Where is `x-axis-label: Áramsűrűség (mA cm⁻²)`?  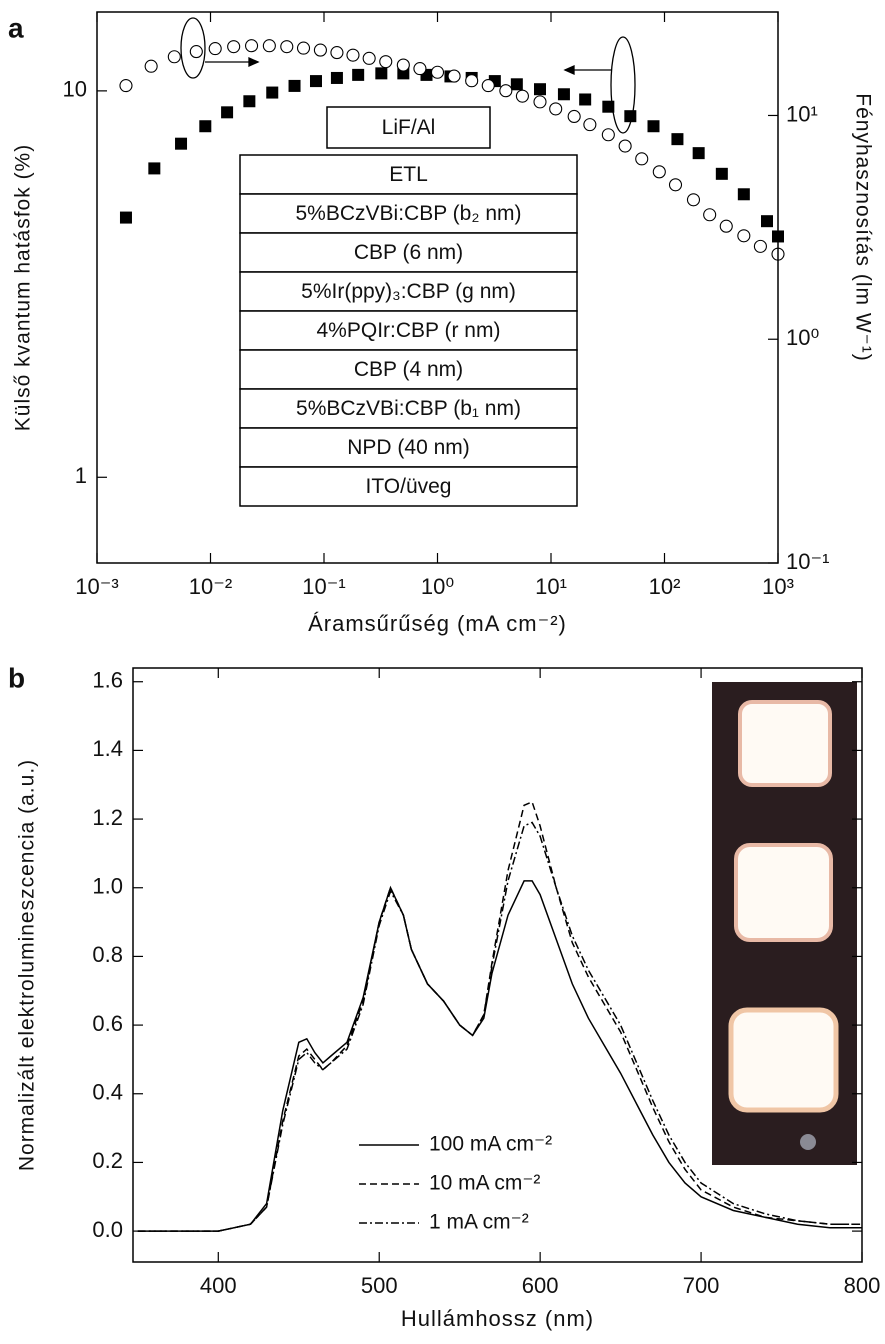 x-axis-label: Áramsűrűség (mA cm⁻²) is located at coordinates (437, 623).